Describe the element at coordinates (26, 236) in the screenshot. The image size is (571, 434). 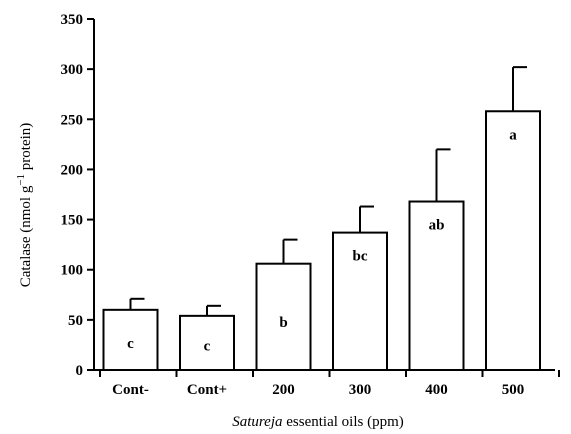
I see `y-axis-title-main: Catalase (nmol g` at that location.